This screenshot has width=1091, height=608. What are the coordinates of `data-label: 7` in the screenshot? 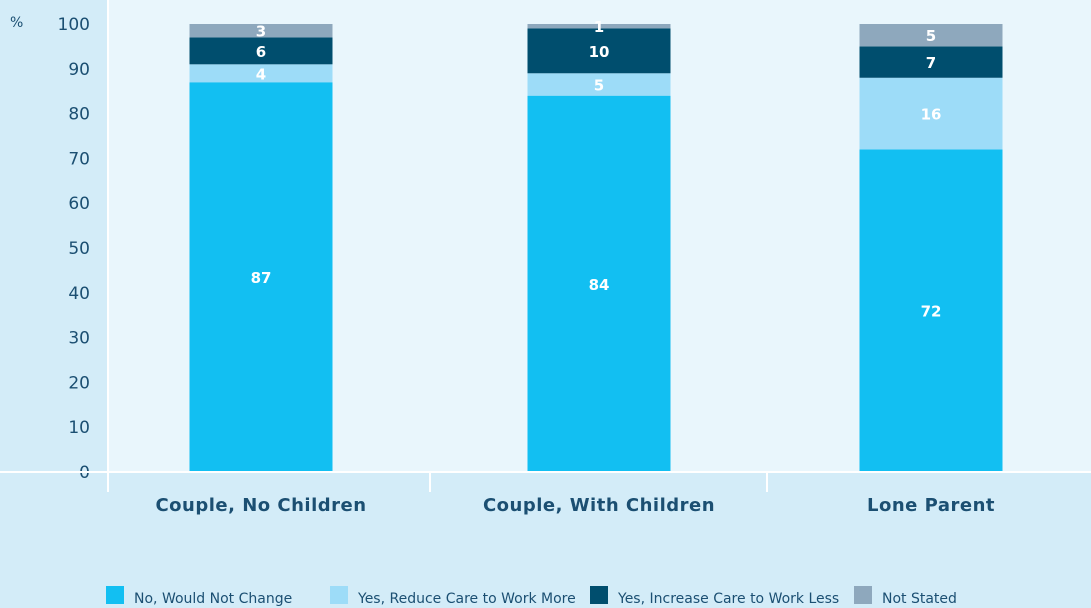 It's located at (931, 63).